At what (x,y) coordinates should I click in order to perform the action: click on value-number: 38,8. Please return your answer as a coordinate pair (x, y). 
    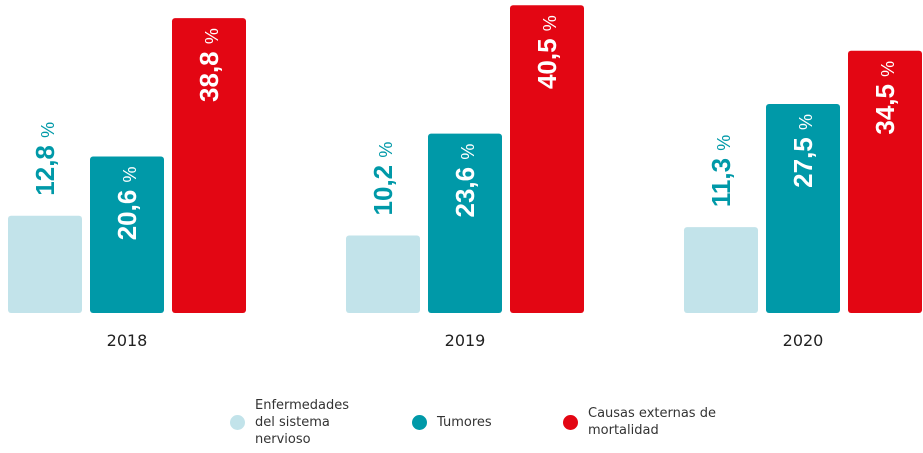
    Looking at the image, I should click on (209, 73).